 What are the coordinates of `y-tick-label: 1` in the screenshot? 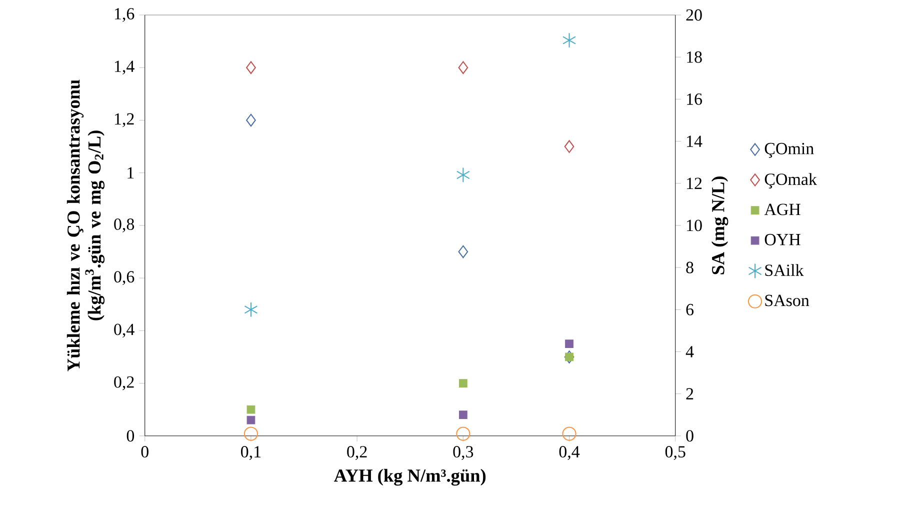 It's located at (131, 172).